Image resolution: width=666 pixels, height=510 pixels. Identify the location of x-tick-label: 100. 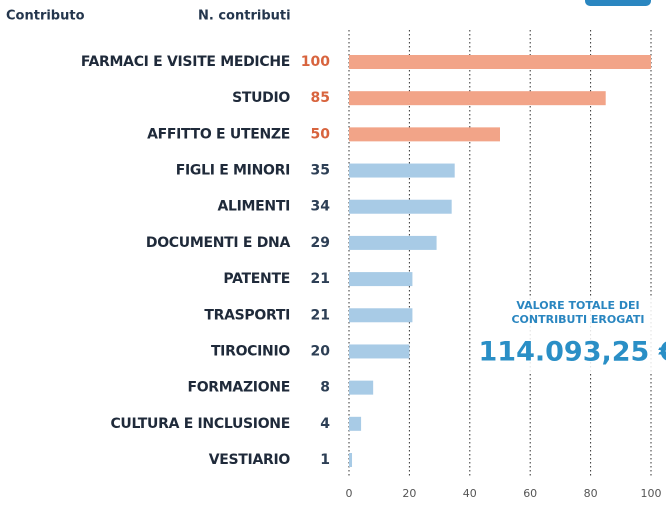
(651, 493).